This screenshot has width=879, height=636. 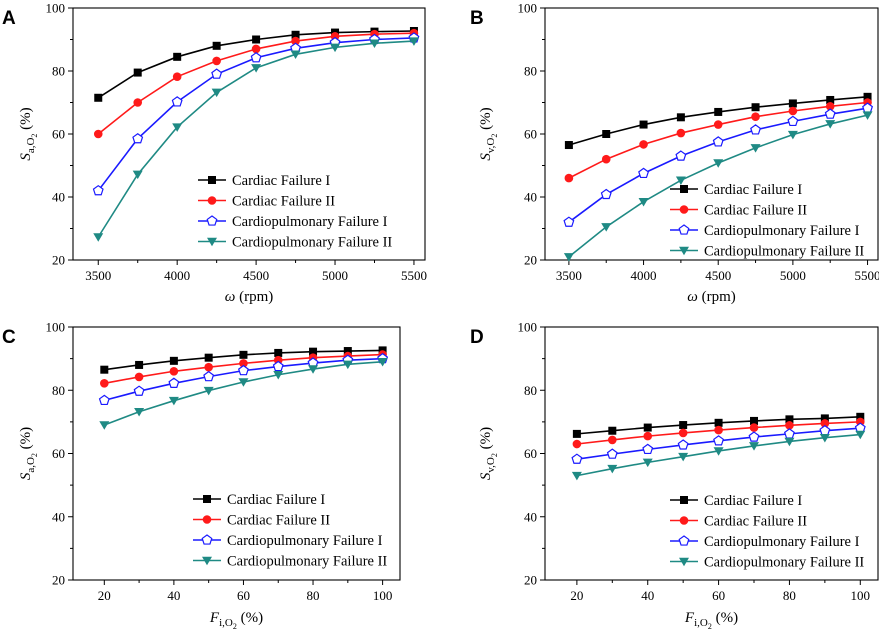 I want to click on x-tick-label: 5000, so click(x=793, y=275).